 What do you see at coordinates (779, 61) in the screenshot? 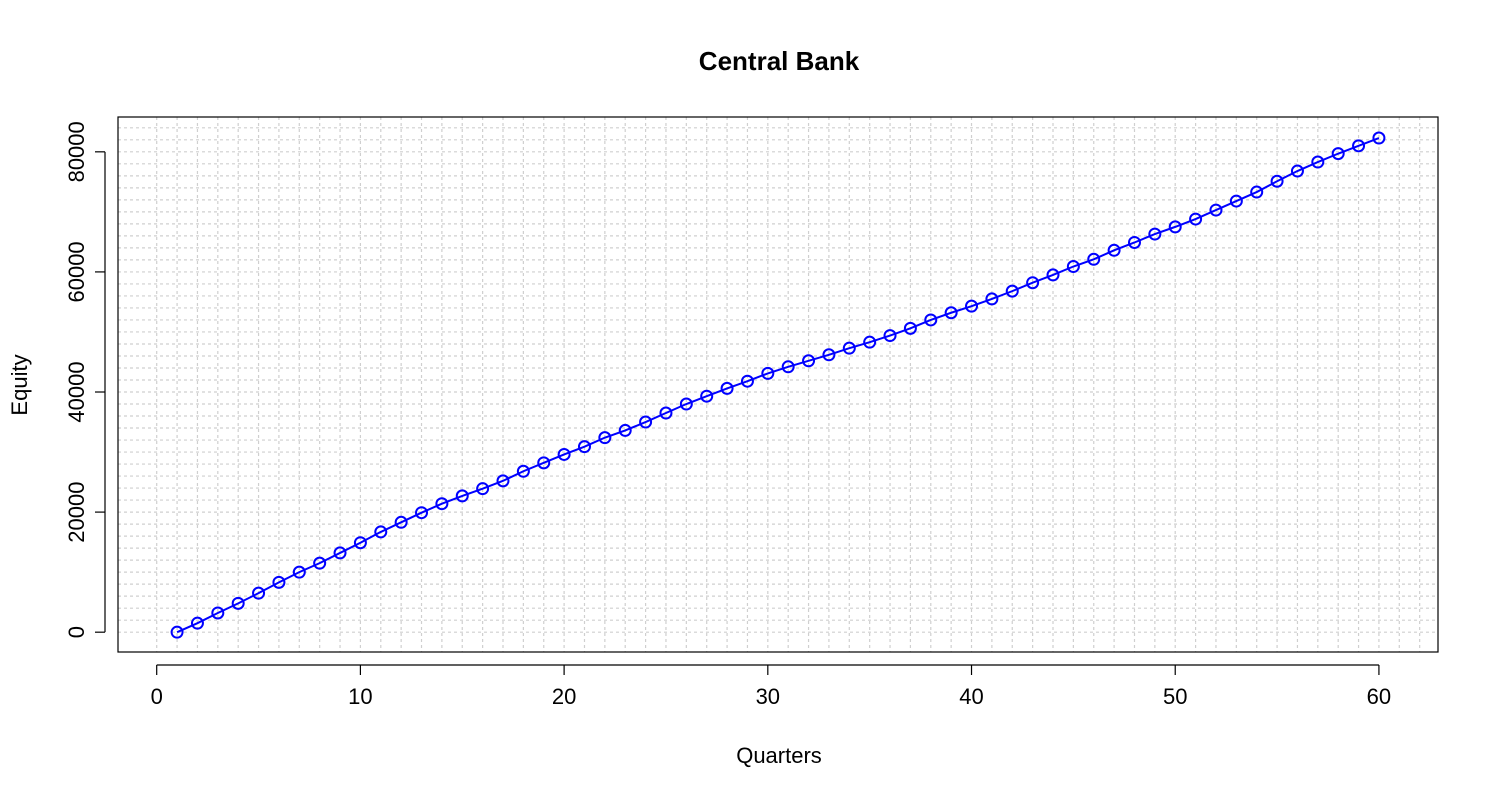
I see `chart-title: Central Bank` at bounding box center [779, 61].